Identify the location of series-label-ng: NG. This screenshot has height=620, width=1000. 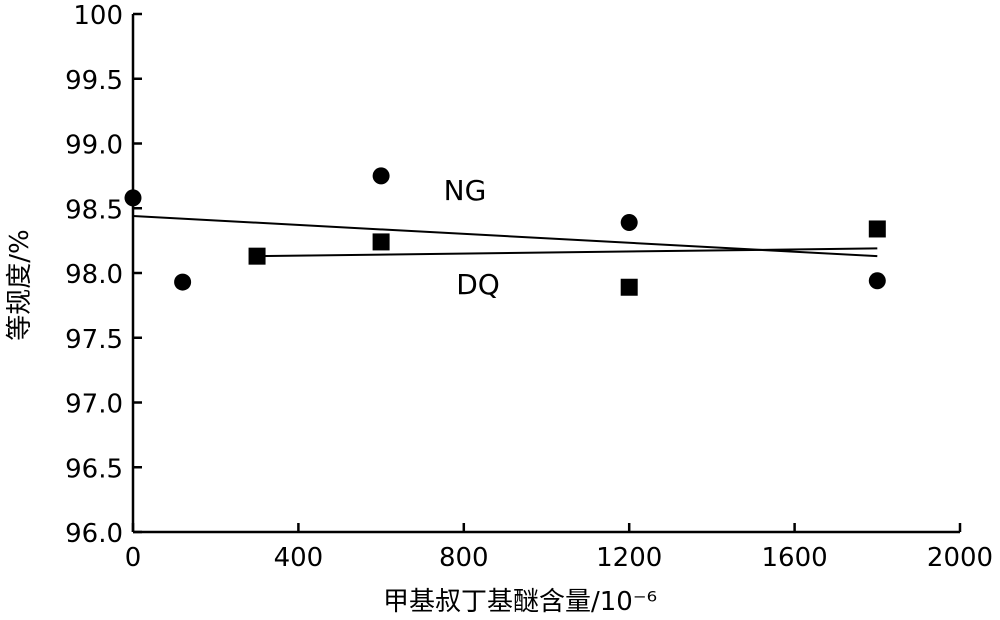
(465, 190).